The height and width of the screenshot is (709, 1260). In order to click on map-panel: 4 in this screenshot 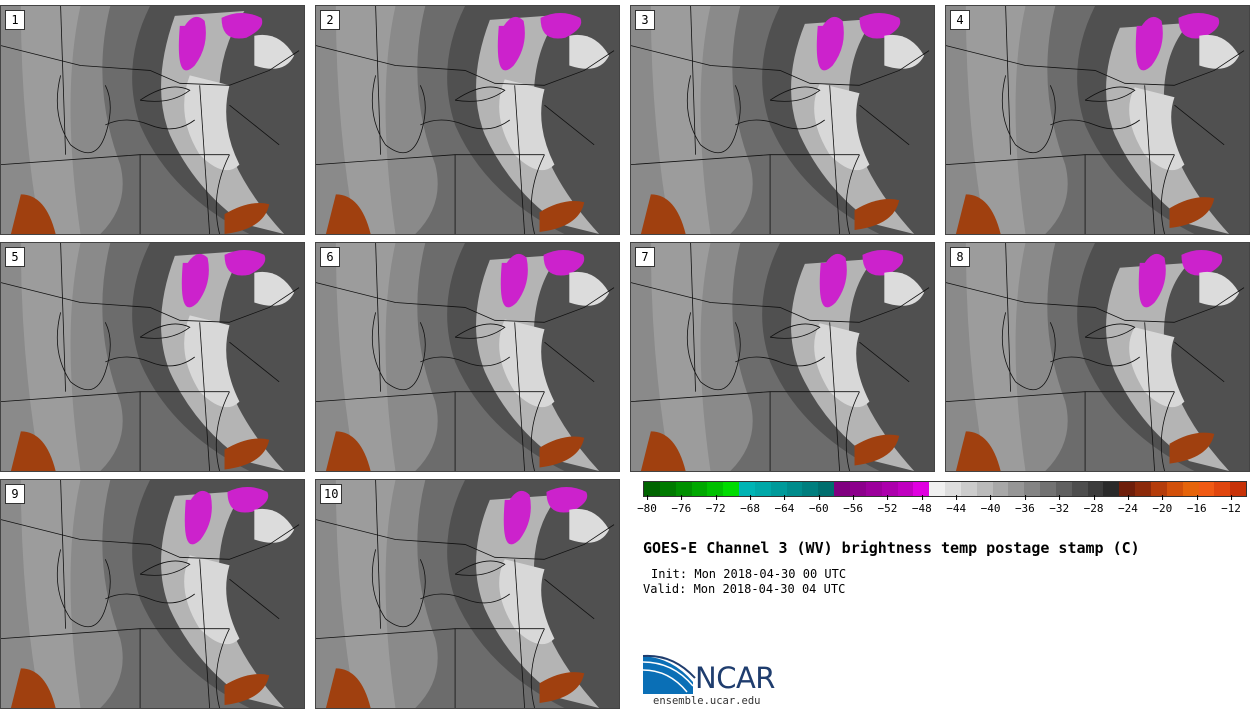, I will do `click(1097, 120)`.